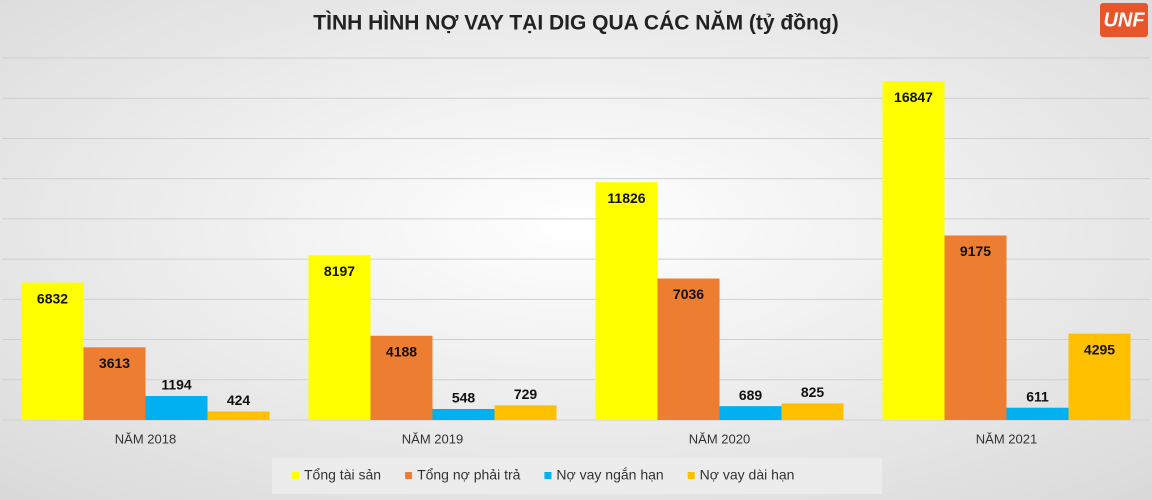  Describe the element at coordinates (469, 475) in the screenshot. I see `legend-label: Tổng nợ phải trả` at that location.